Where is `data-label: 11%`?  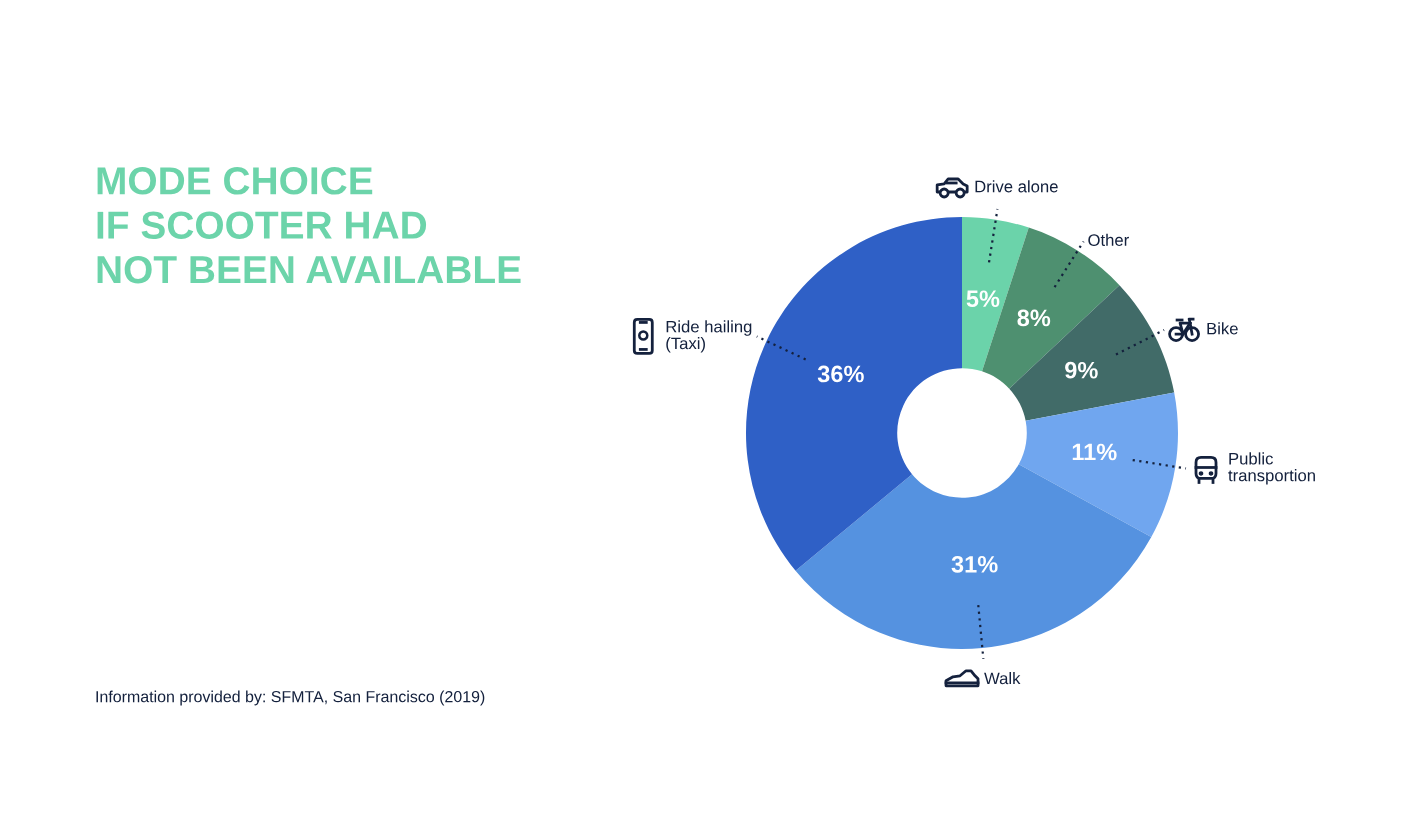
data-label: 11% is located at coordinates (1094, 452).